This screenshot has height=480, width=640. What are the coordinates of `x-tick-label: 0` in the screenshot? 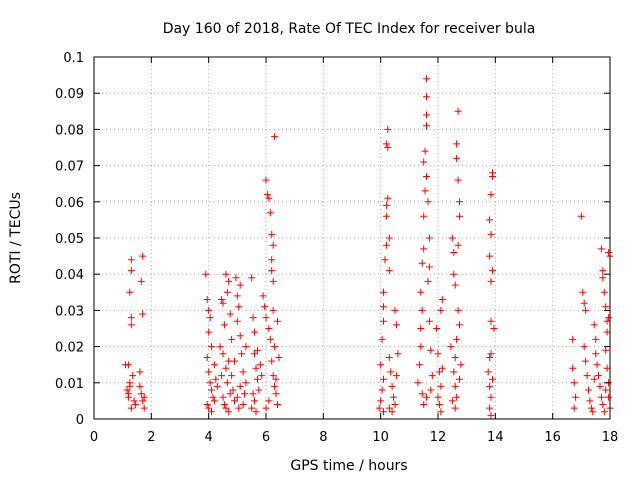 It's located at (94, 437).